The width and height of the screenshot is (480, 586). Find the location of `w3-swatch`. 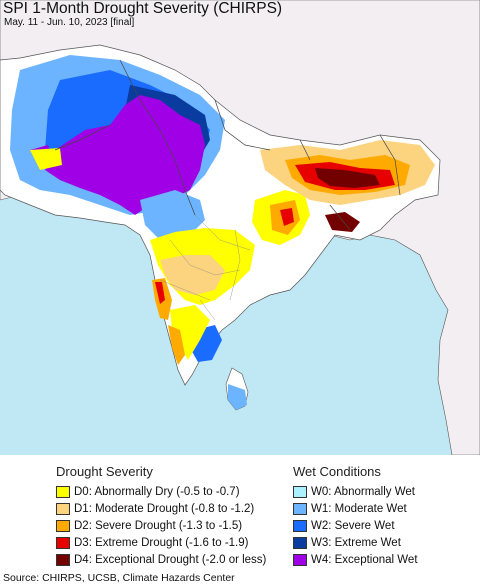

w3-swatch is located at coordinates (300, 543).